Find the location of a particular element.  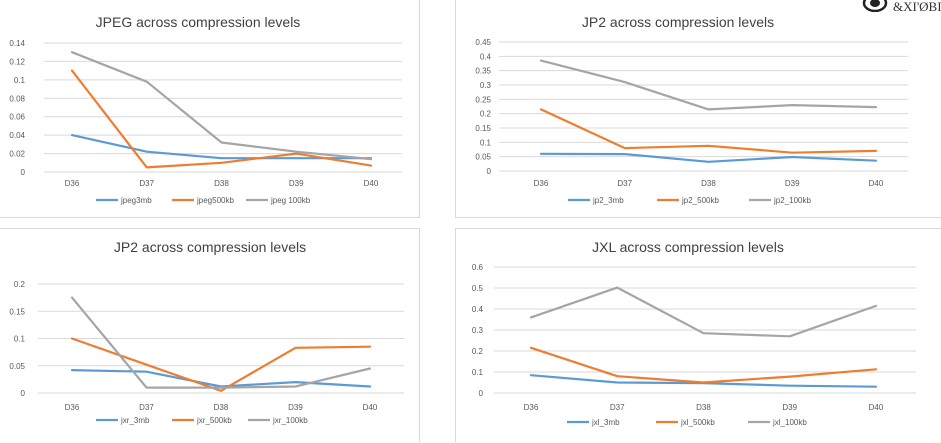

y-tick-label: 0.45 is located at coordinates (483, 42).